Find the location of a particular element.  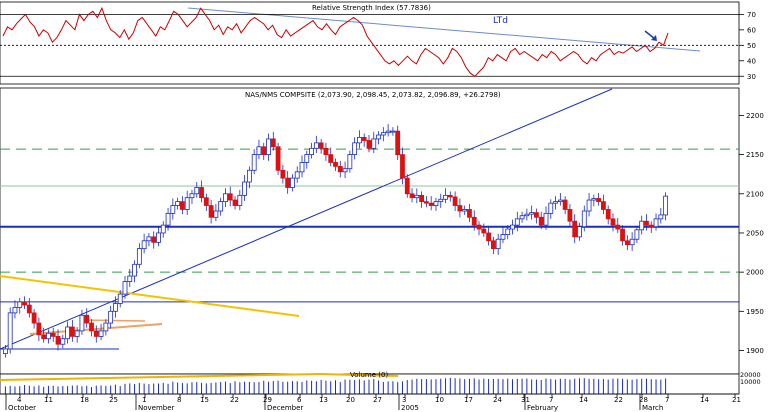

x-tick-label: 29 is located at coordinates (267, 400).